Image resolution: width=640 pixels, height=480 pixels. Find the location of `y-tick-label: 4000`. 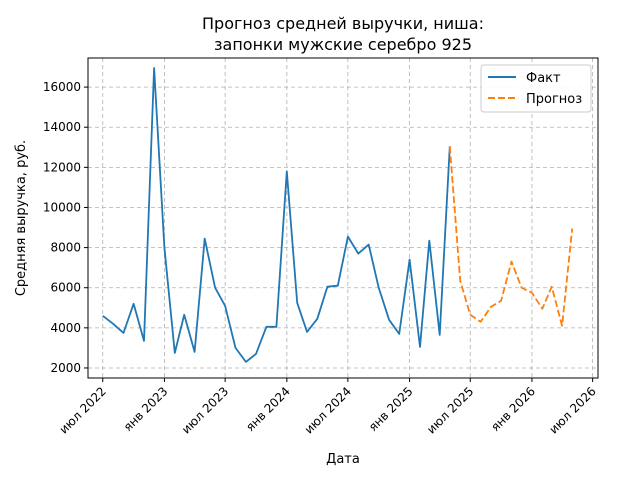

y-tick-label: 4000 is located at coordinates (65, 328).